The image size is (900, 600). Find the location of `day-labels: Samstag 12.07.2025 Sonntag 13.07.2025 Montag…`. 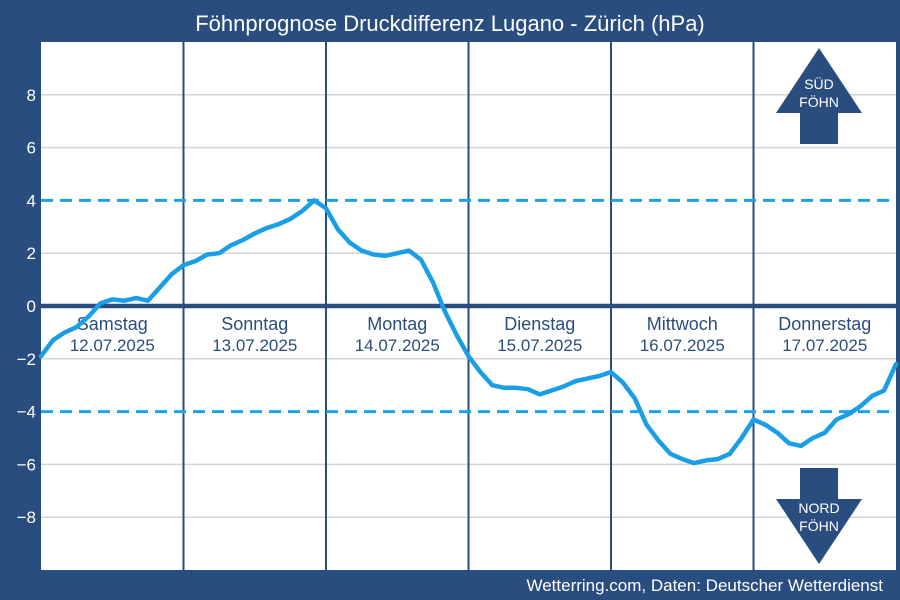

day-labels: Samstag 12.07.2025 Sonntag 13.07.2025 Montag… is located at coordinates (471, 334).